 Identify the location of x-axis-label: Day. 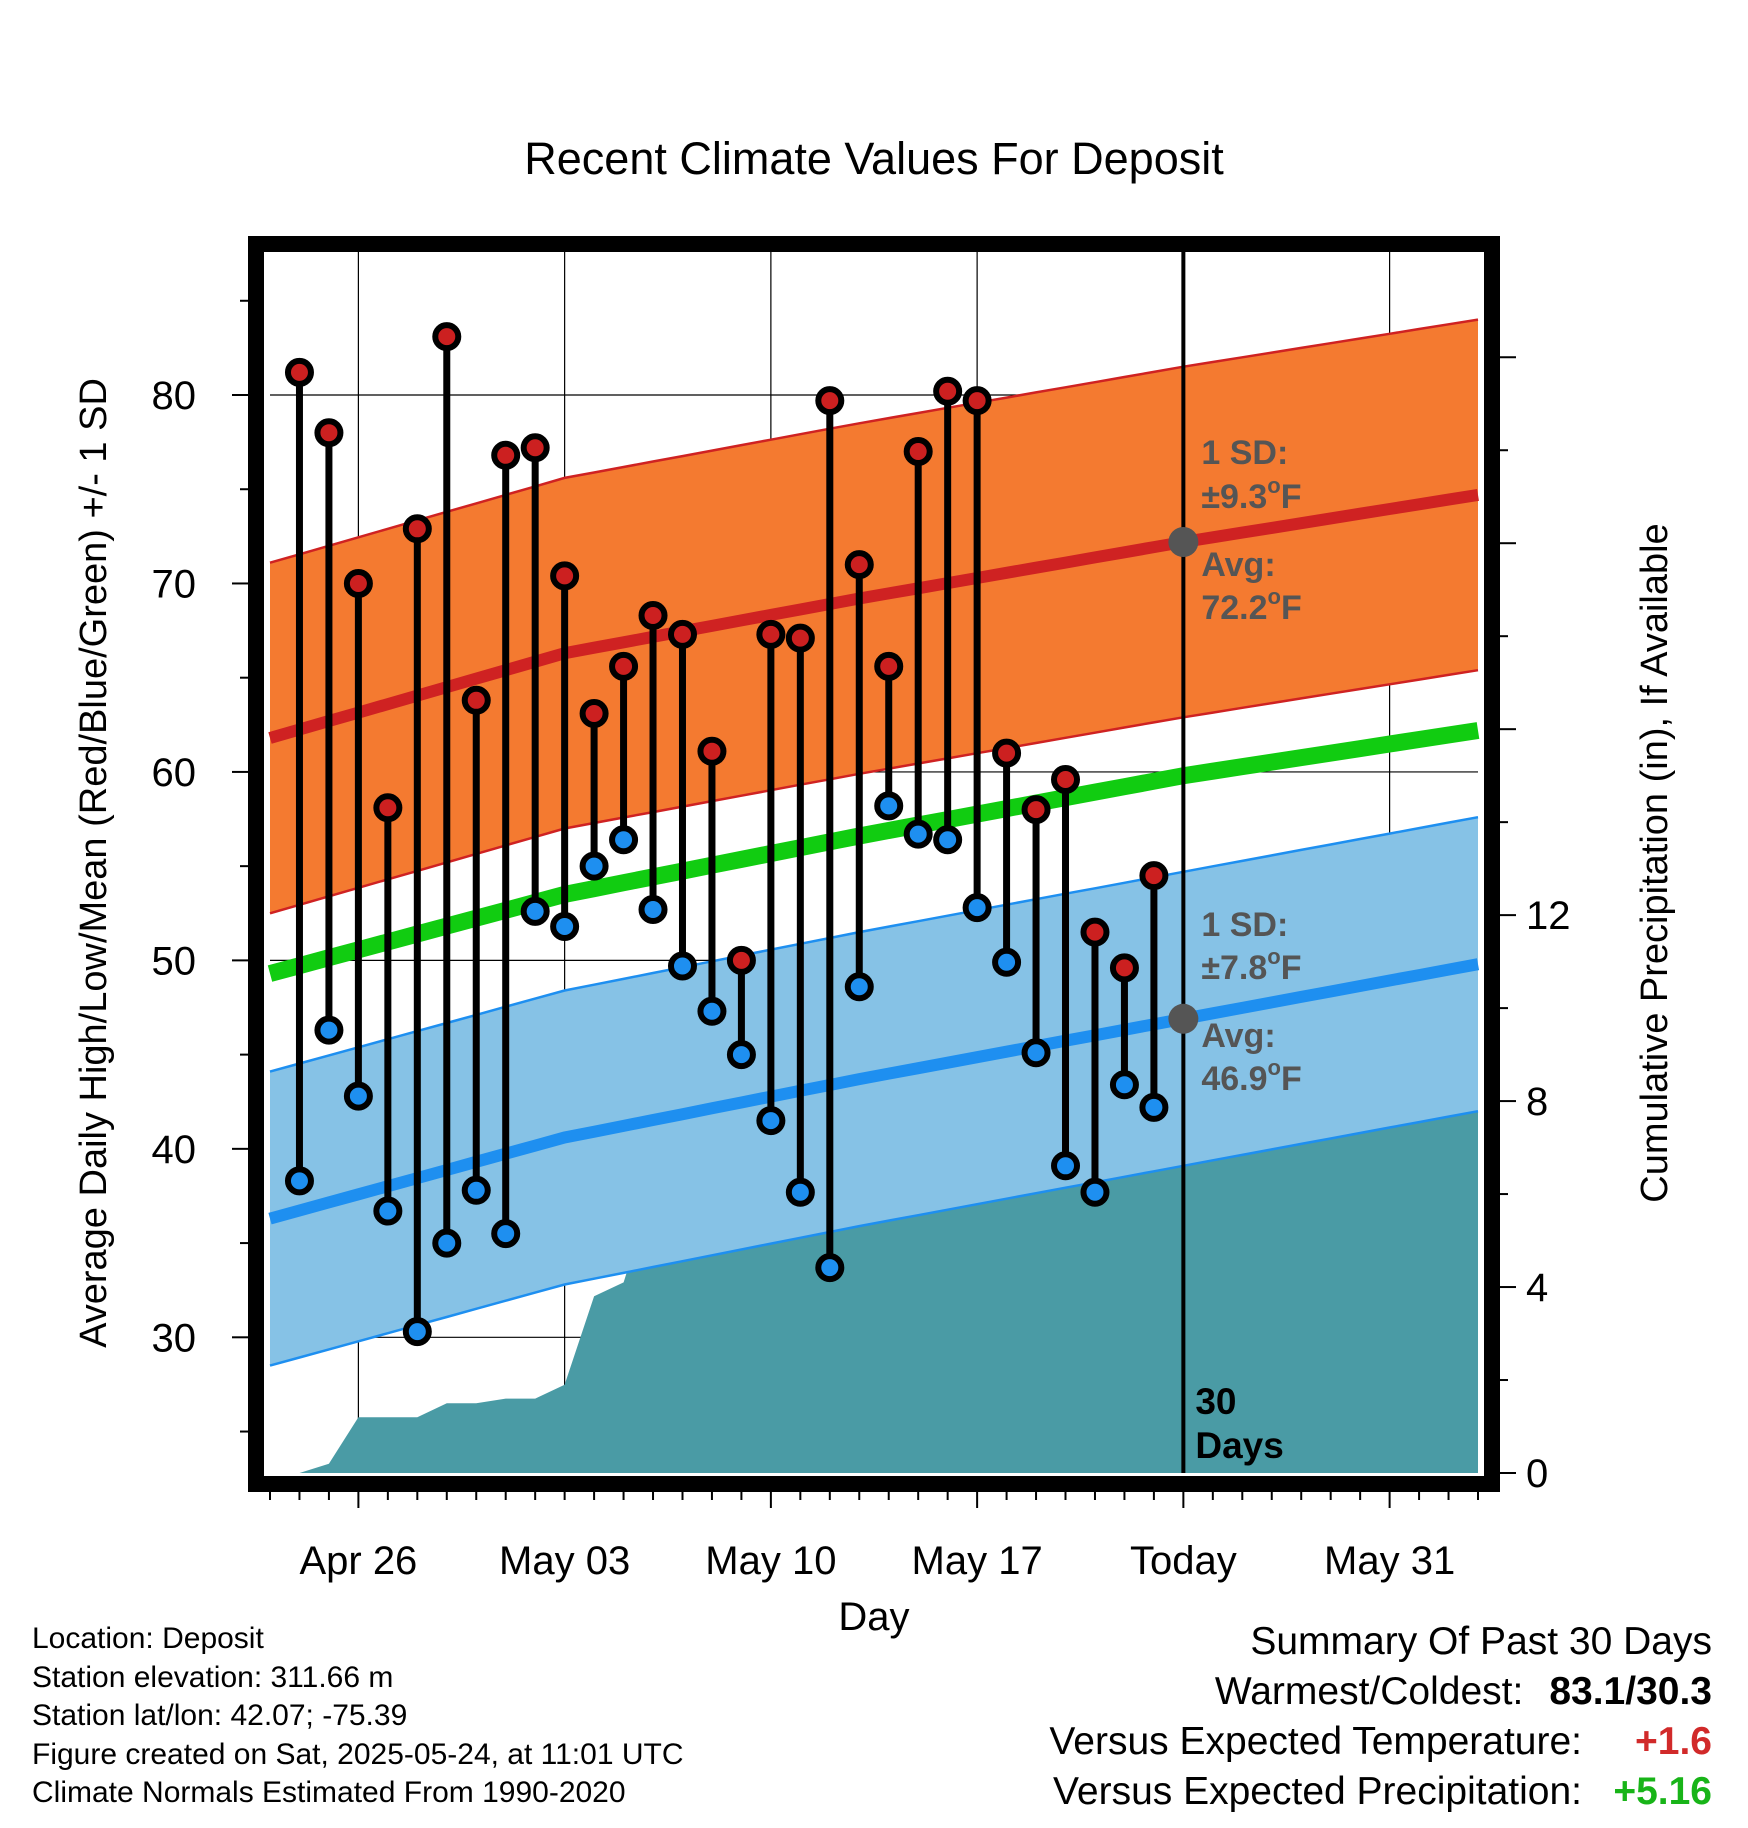
(873, 1617).